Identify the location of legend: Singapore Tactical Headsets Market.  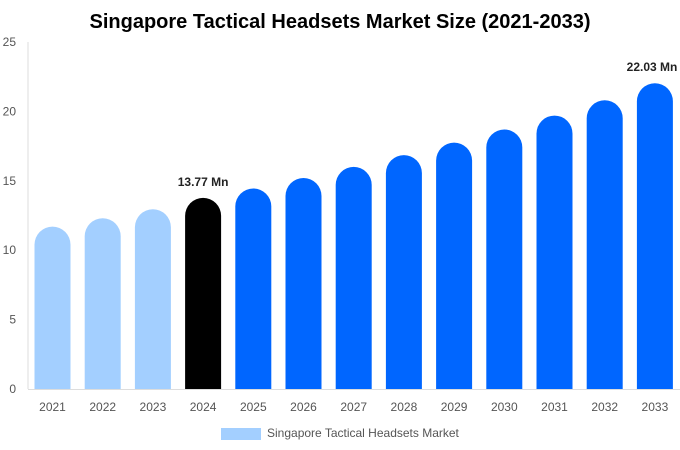
(340, 433).